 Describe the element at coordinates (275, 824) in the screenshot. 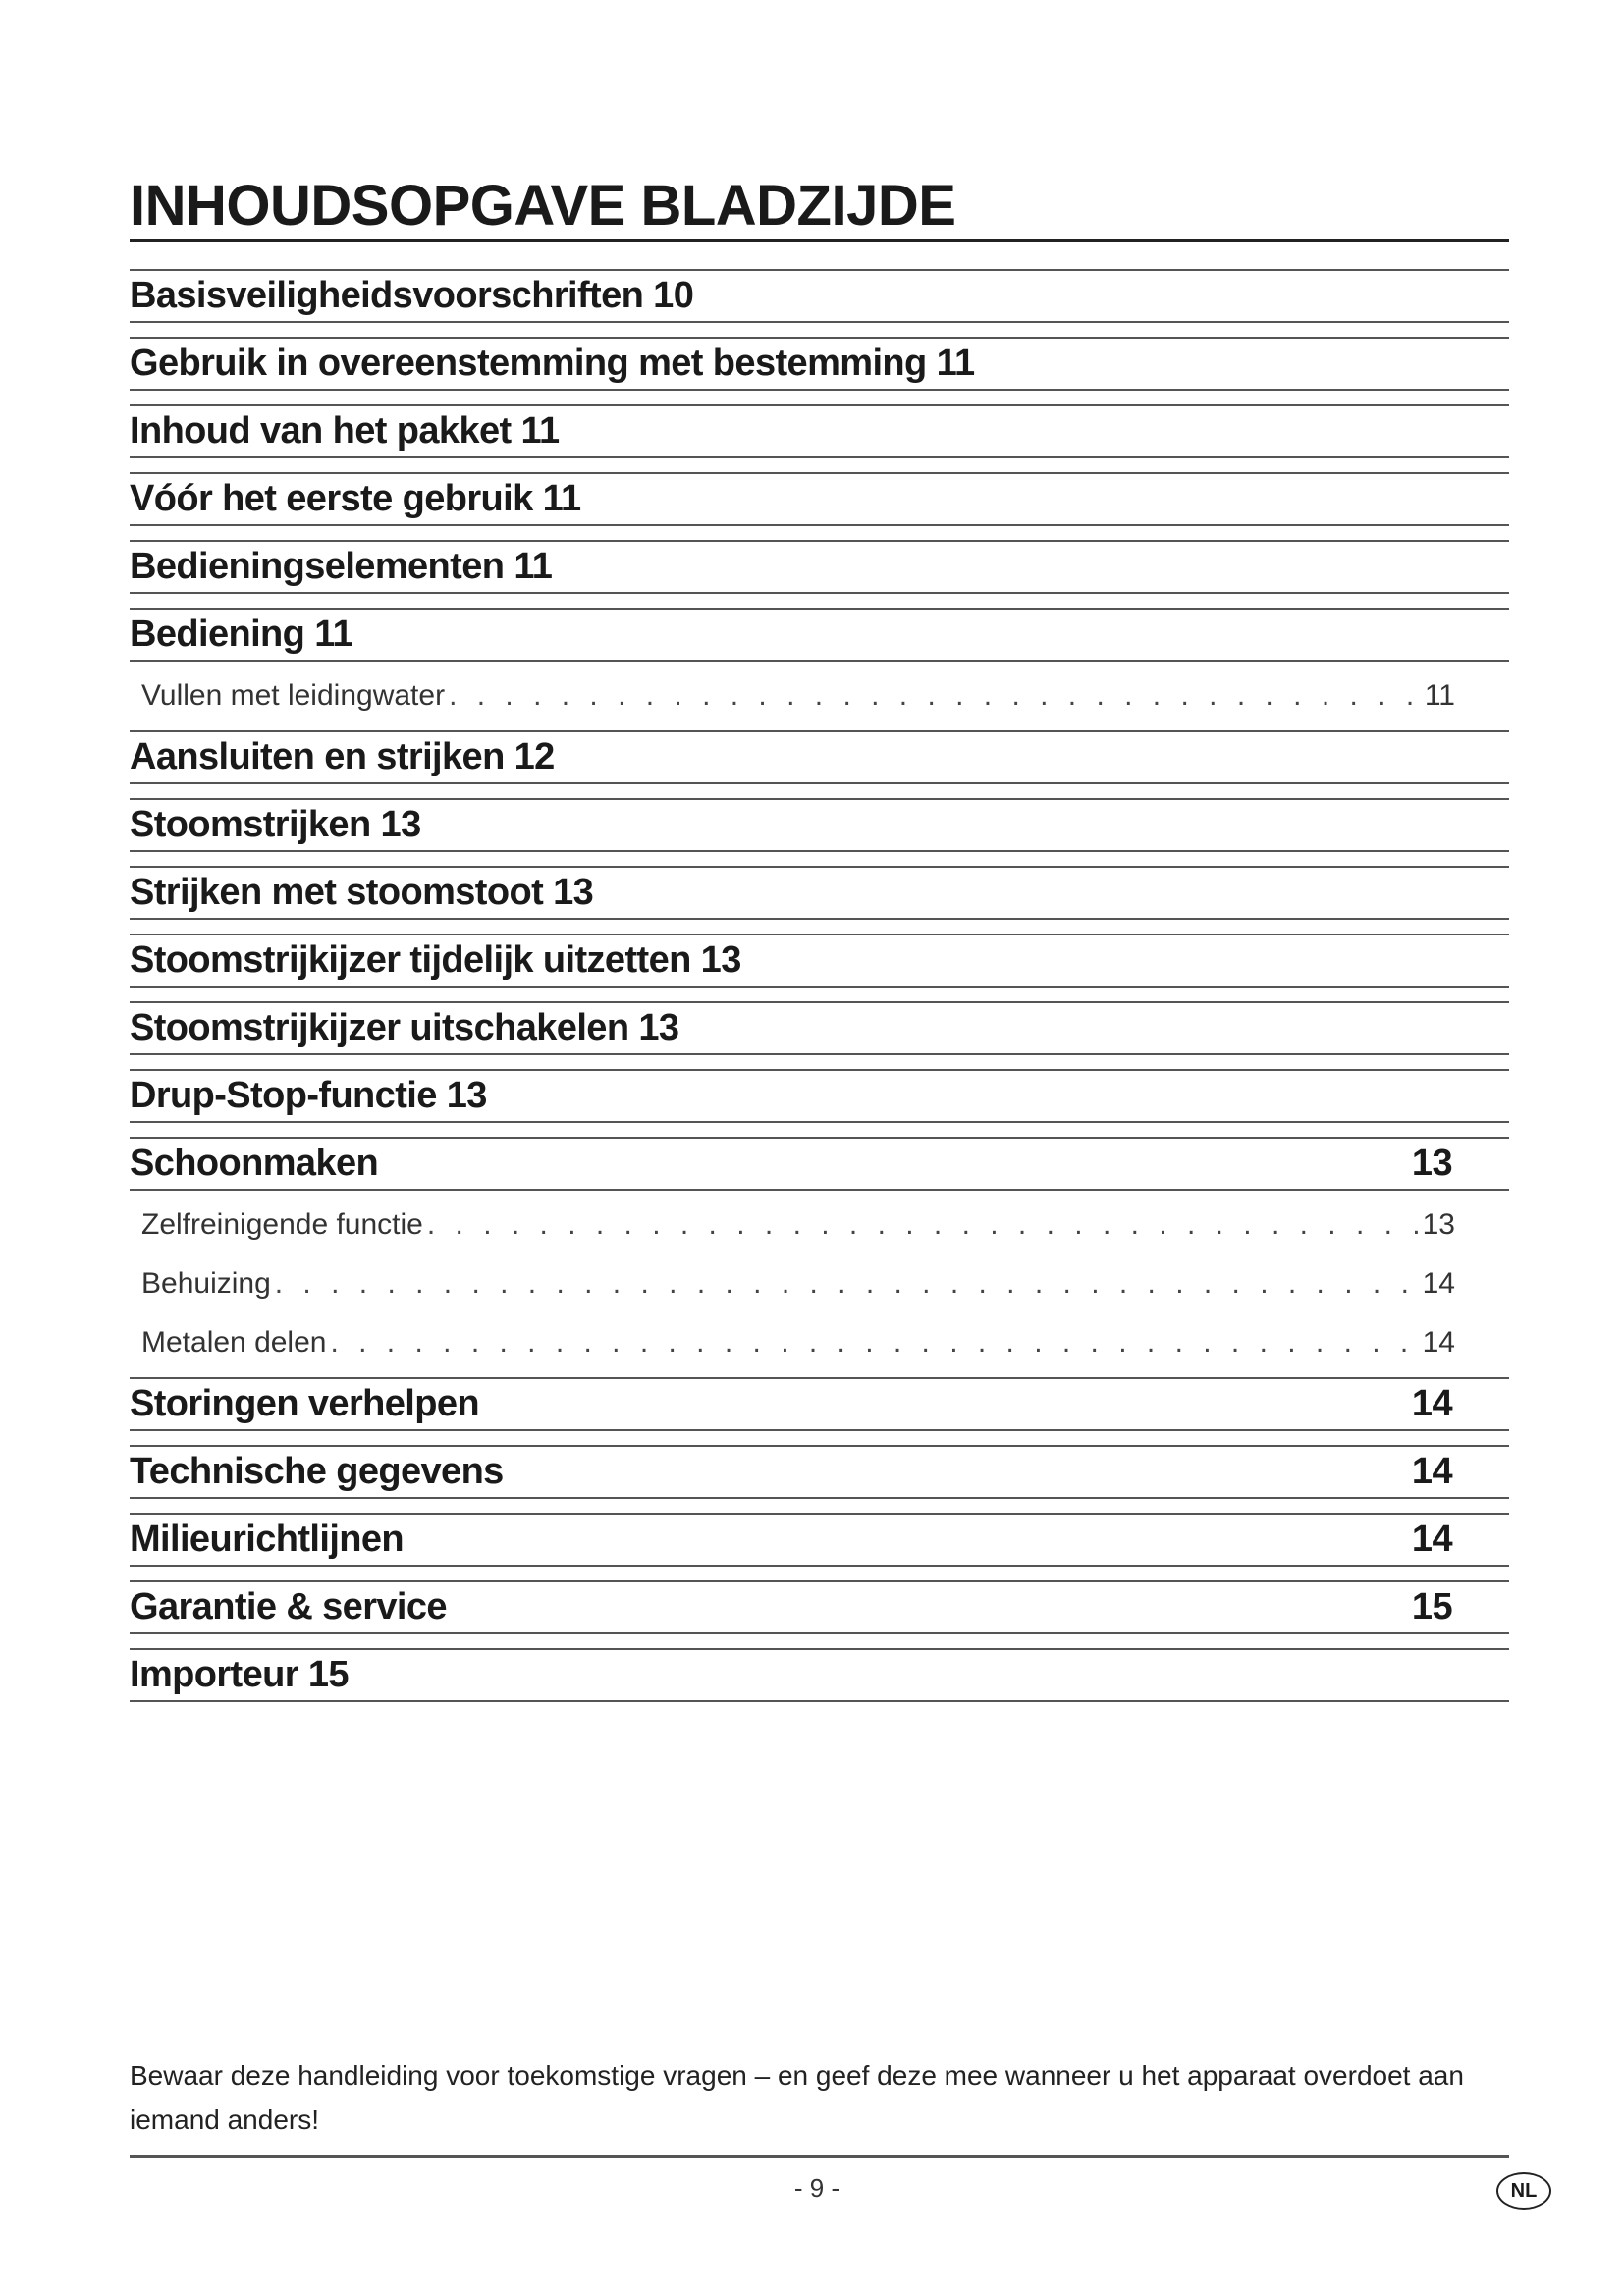

I see `toc-heading-label: Stoomstrijken 13` at that location.